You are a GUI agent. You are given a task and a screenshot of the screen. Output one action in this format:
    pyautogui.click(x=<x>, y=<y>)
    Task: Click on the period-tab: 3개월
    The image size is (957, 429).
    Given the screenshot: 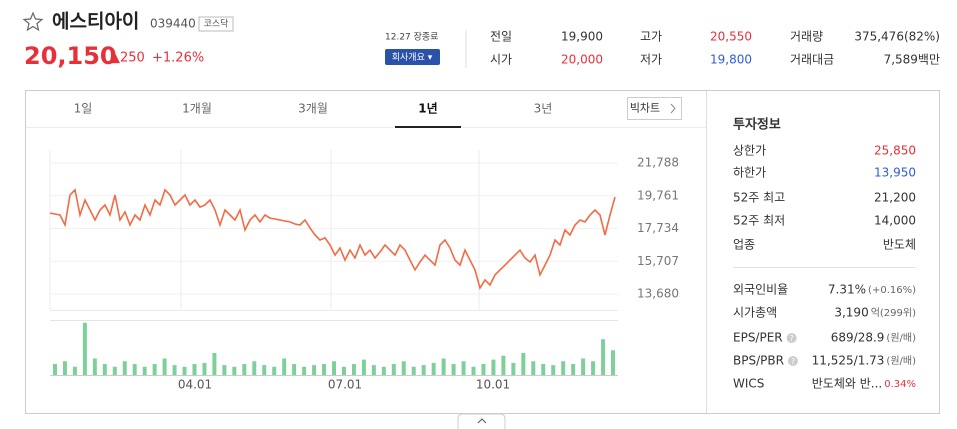 What is the action you would take?
    pyautogui.click(x=313, y=109)
    